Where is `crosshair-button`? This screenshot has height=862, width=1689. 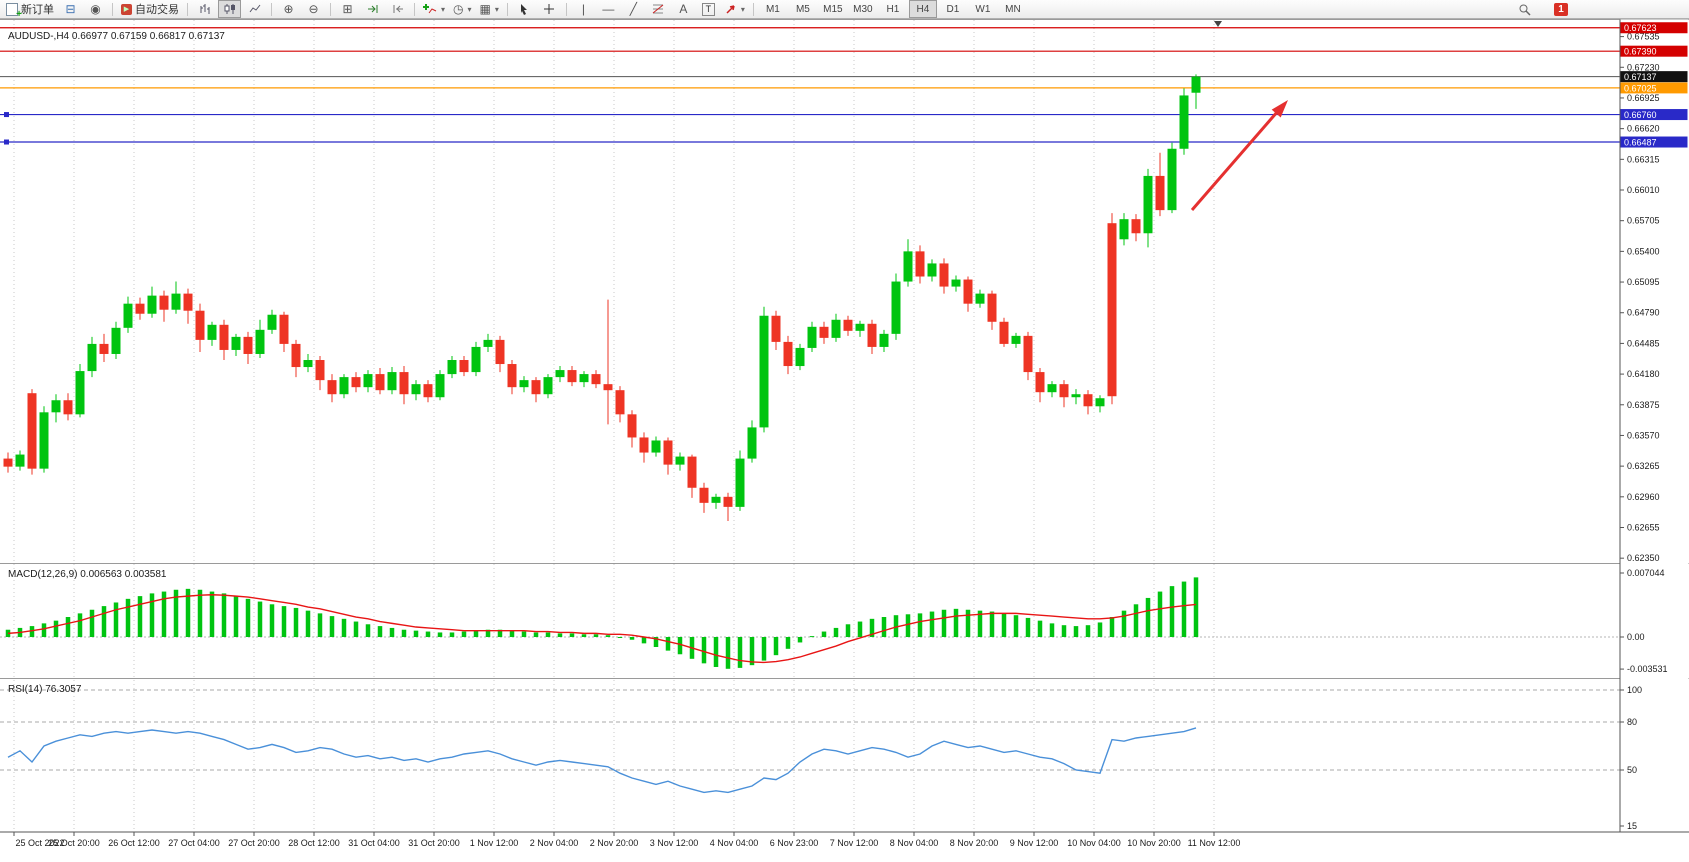 crosshair-button is located at coordinates (549, 9).